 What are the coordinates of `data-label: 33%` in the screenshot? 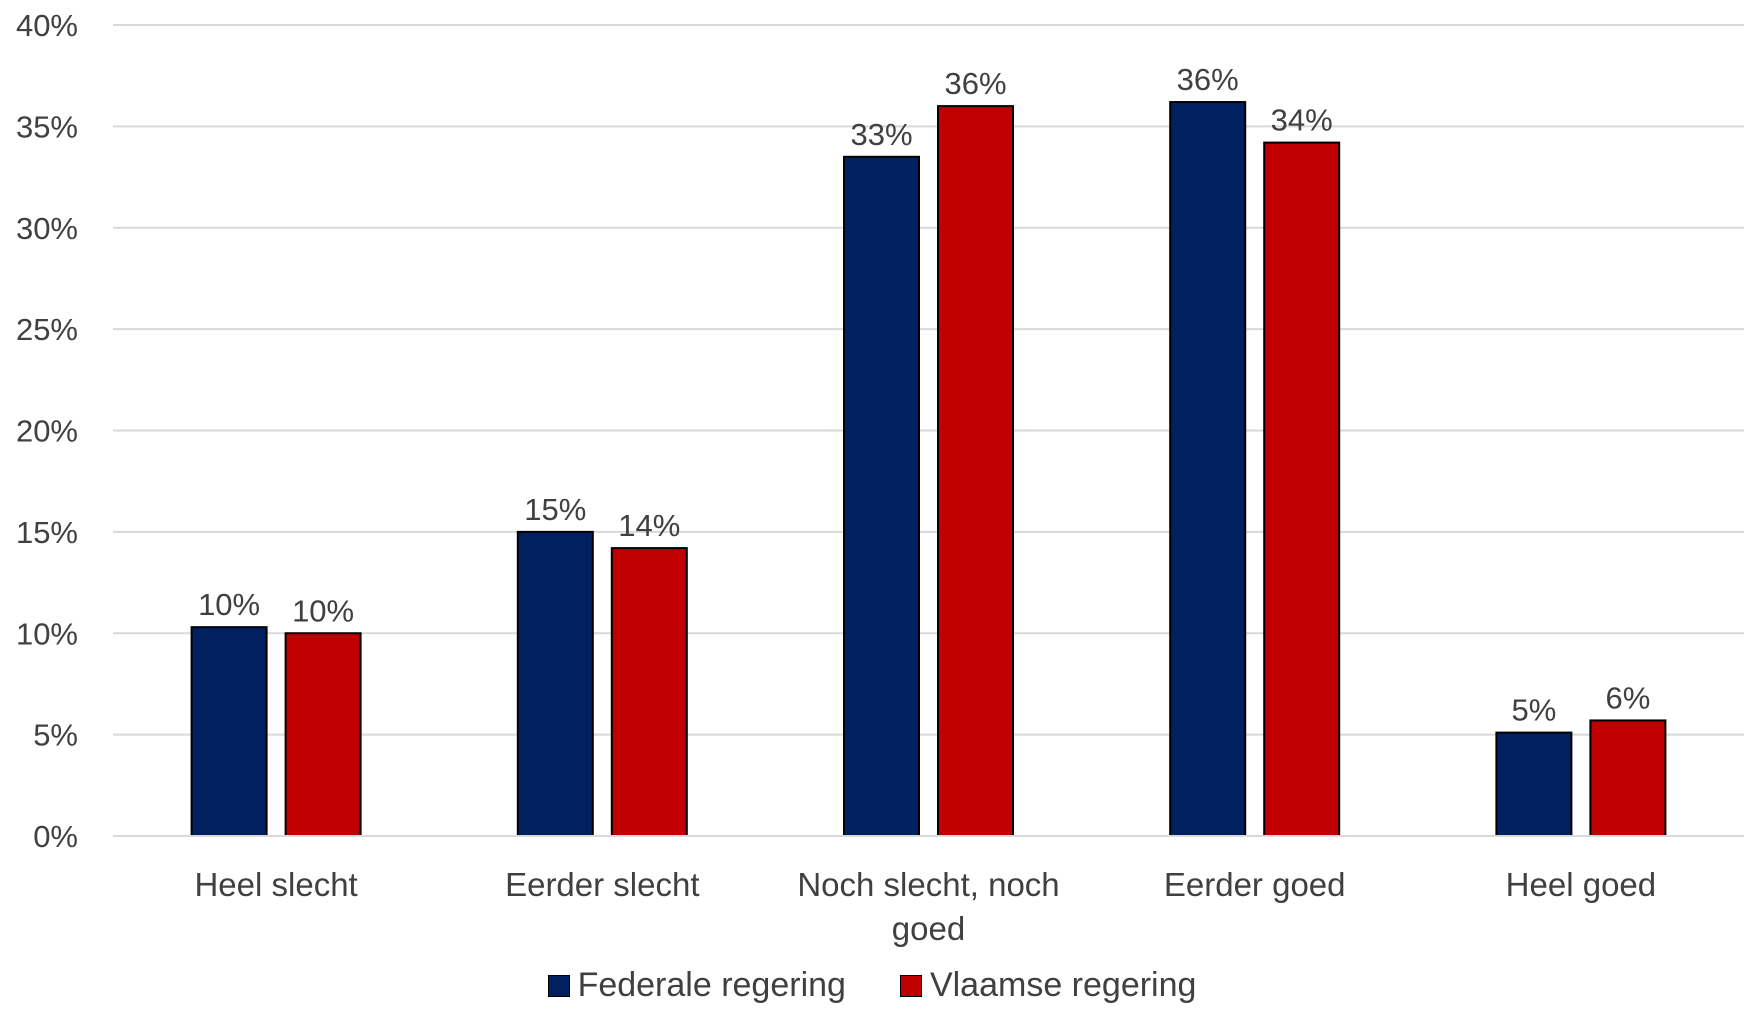 It's located at (881, 134).